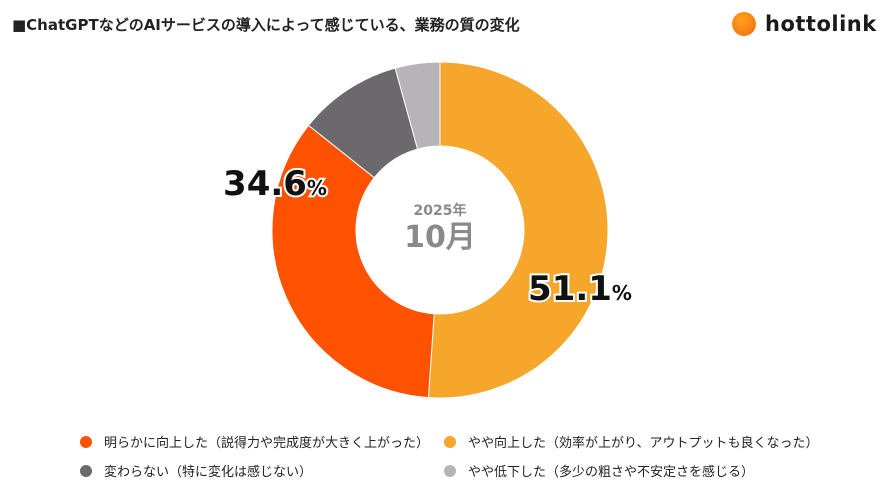 This screenshot has height=500, width=884. Describe the element at coordinates (208, 472) in the screenshot. I see `legend-label: 変わらない（特に変化は感じない）` at that location.